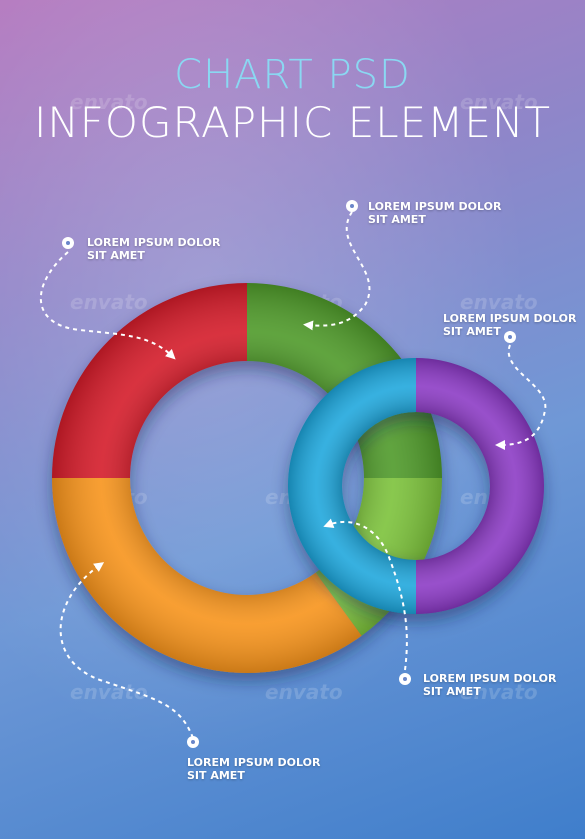 The width and height of the screenshot is (585, 839). Describe the element at coordinates (510, 318) in the screenshot. I see `callout-3-line-1: LOREM IPSUM DOLOR` at that location.